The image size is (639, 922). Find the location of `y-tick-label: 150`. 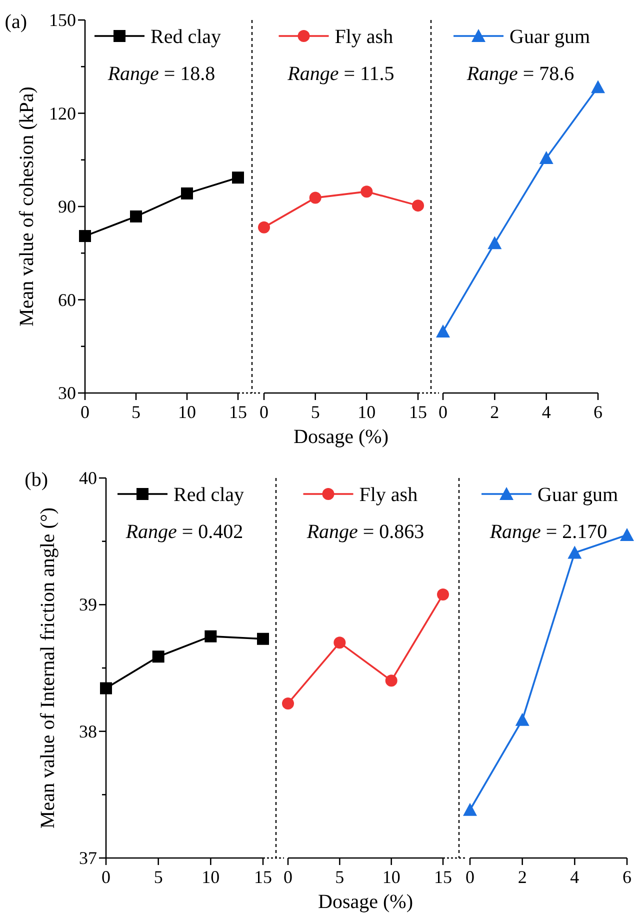

y-tick-label: 150 is located at coordinates (62, 20).